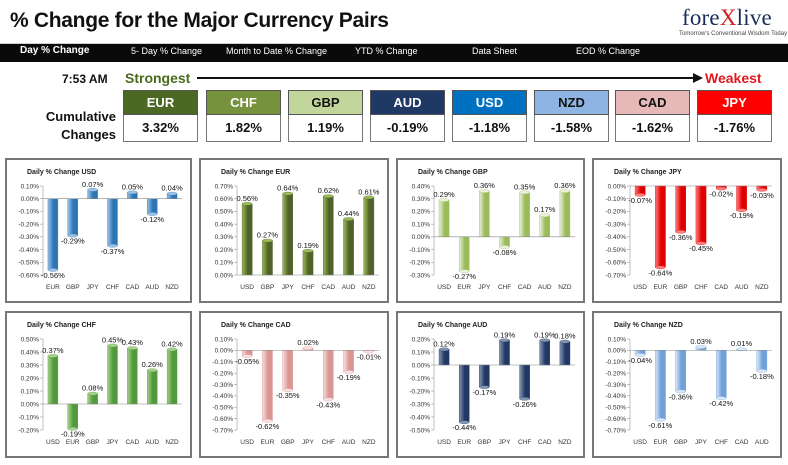 The width and height of the screenshot is (788, 465). Describe the element at coordinates (73, 241) in the screenshot. I see `data-label: -0.29%` at that location.